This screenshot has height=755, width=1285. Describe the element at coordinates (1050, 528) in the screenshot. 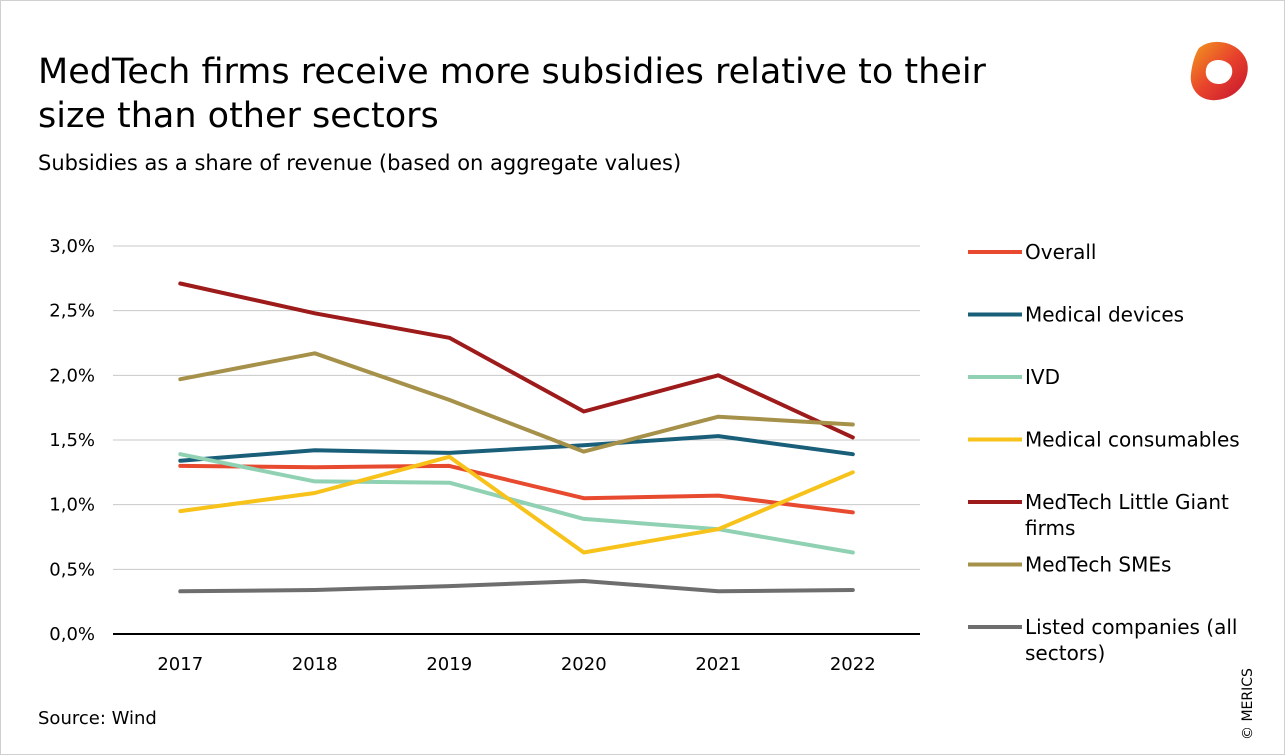

I see `legend-label: firms` at that location.